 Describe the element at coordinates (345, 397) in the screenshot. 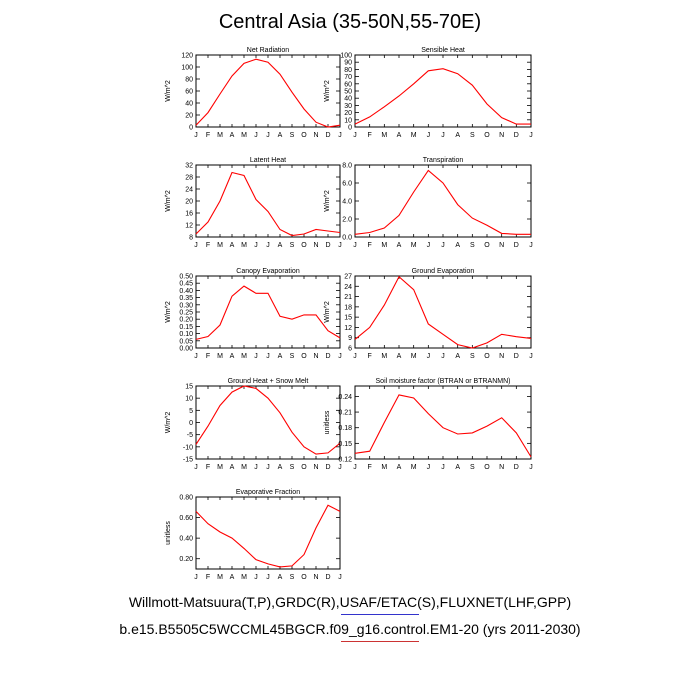

I see `y-tick-label: 0.24` at that location.